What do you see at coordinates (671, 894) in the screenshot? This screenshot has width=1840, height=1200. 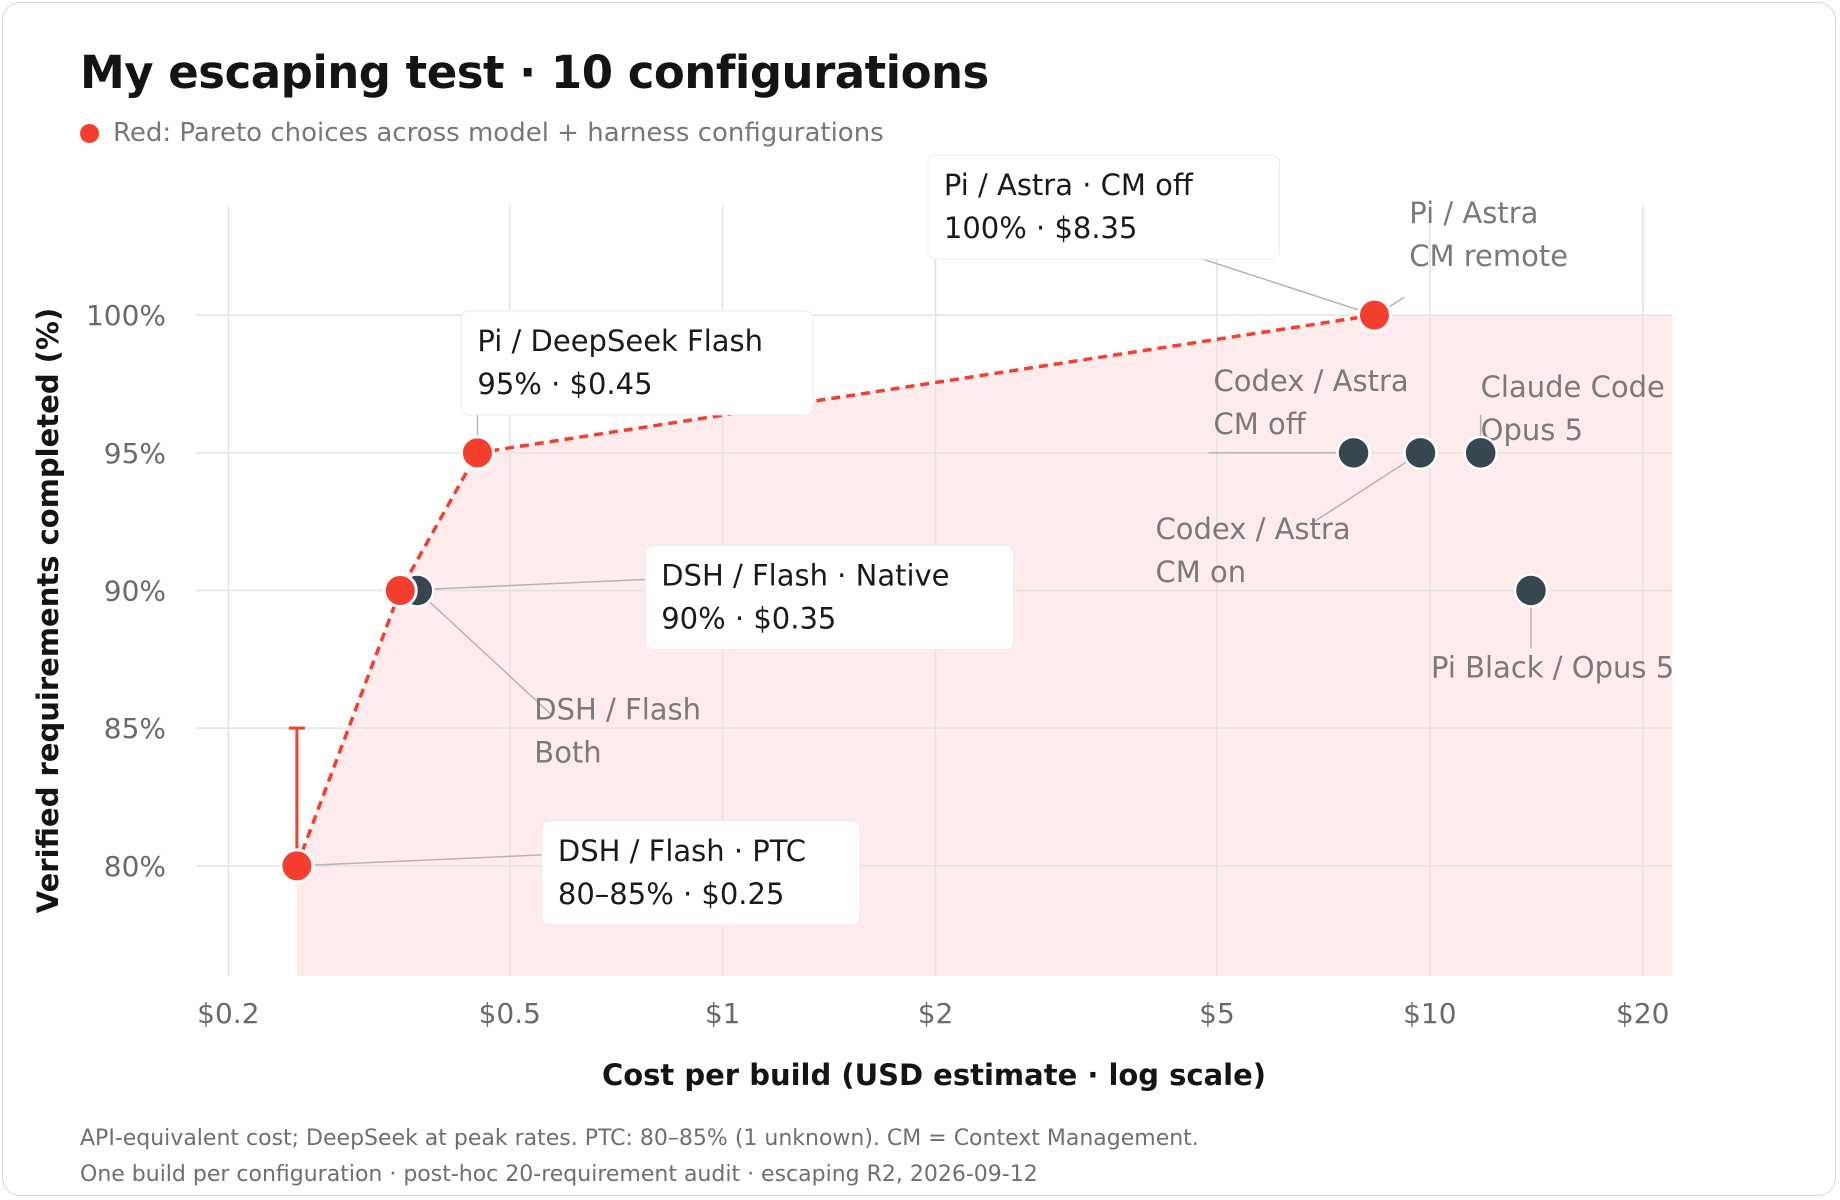 I see `point-label-text: 80–85% · $0.25` at bounding box center [671, 894].